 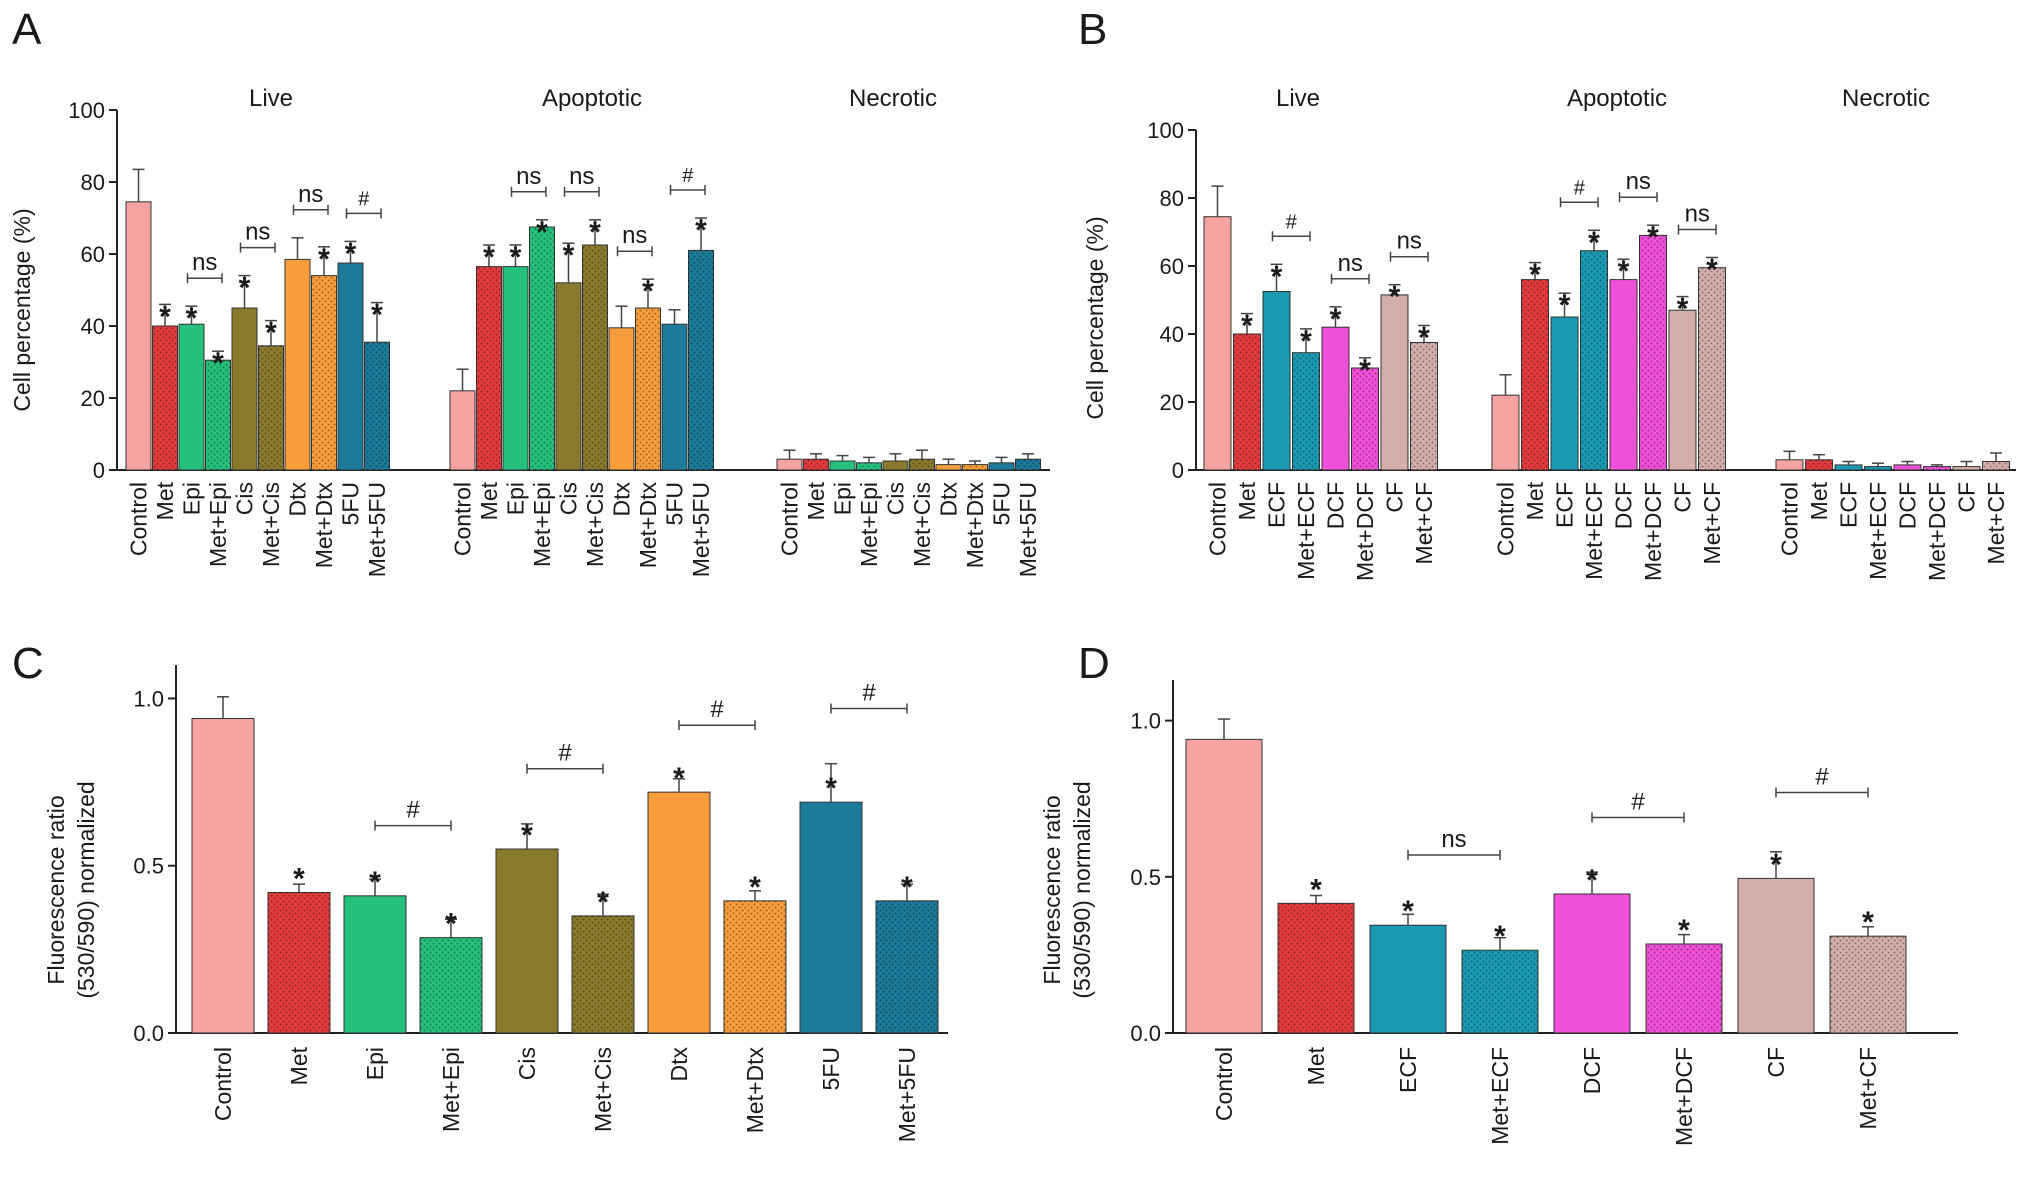 I want to click on y-tick-label: 100, so click(x=86, y=110).